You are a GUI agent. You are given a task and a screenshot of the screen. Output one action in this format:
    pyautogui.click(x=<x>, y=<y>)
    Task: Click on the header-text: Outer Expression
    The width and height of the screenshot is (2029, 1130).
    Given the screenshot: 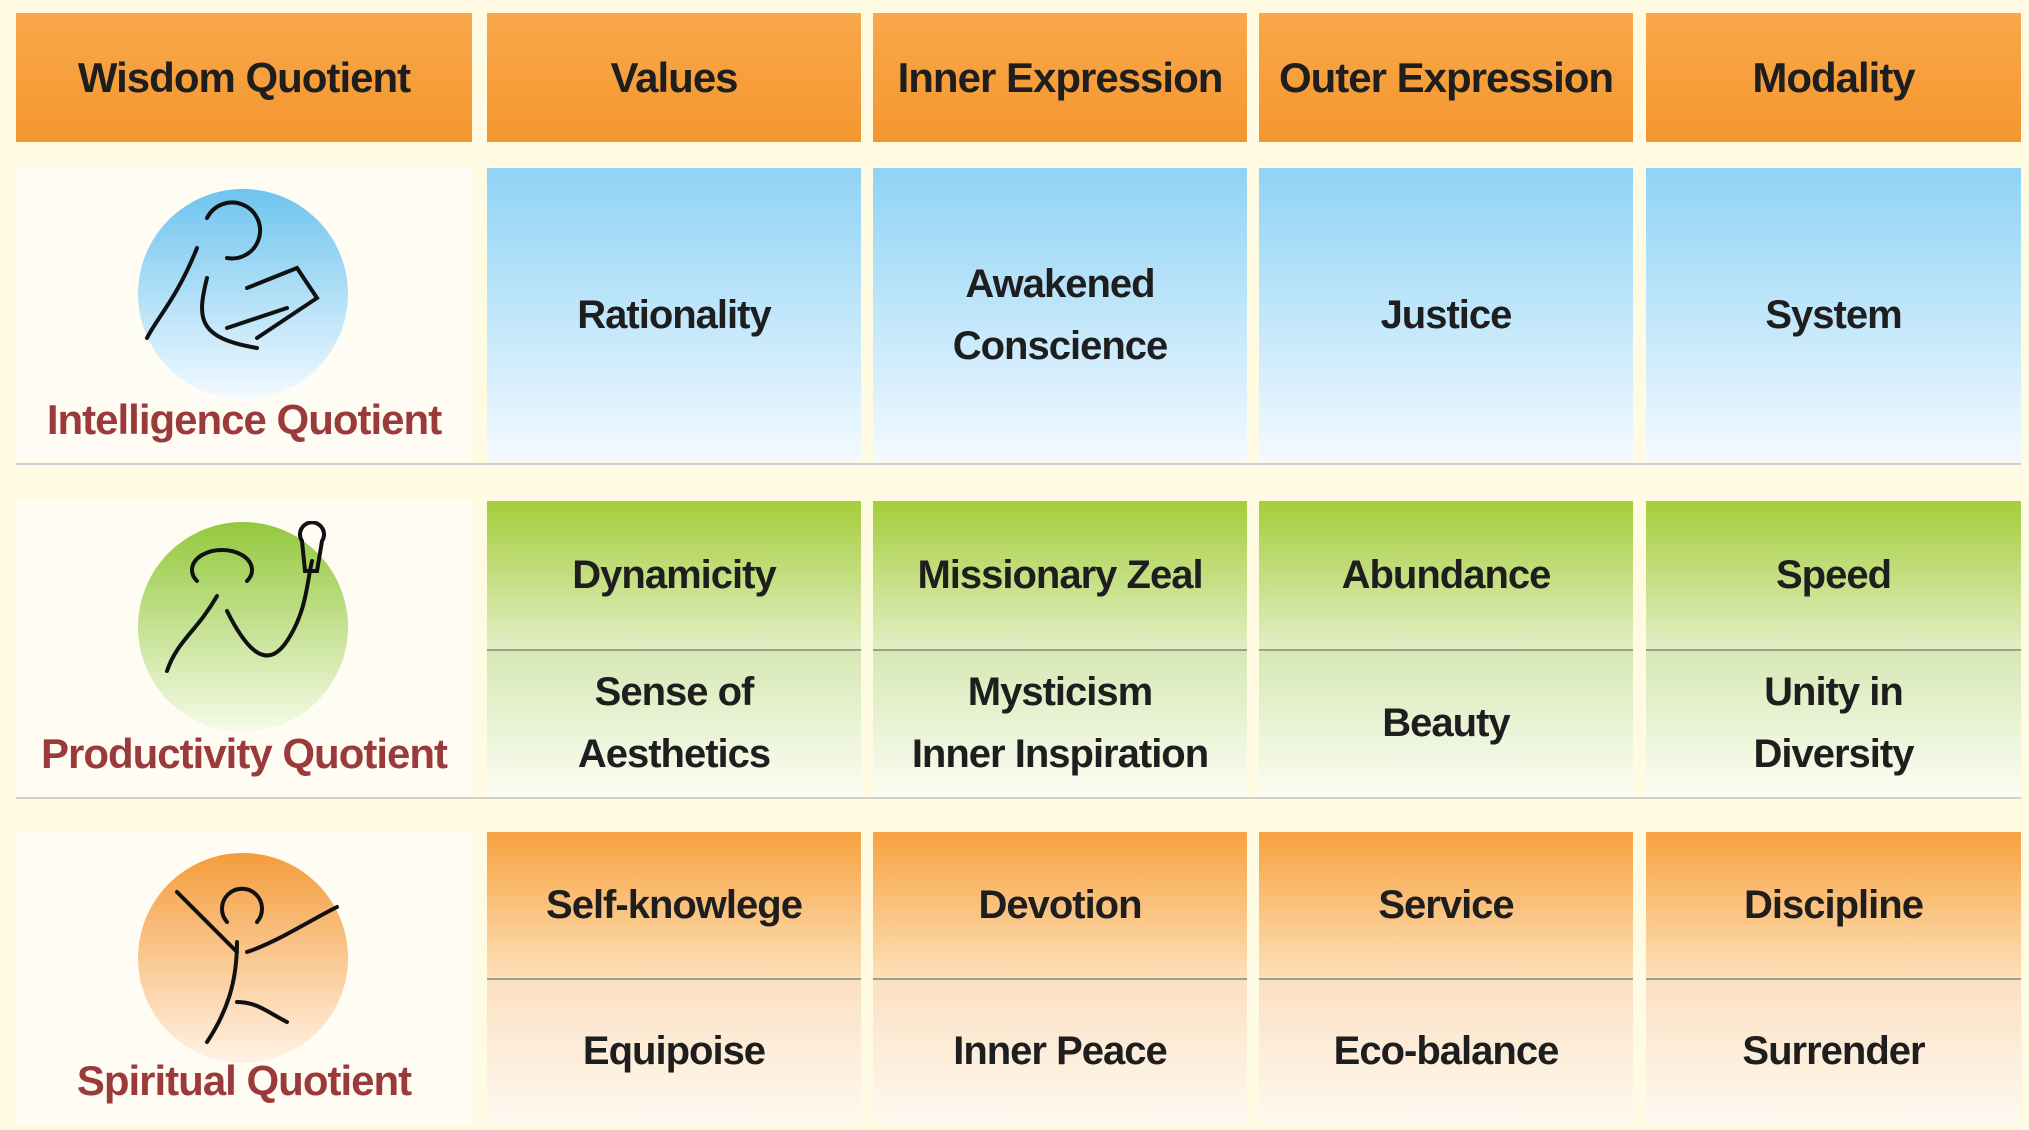 What is the action you would take?
    pyautogui.click(x=1446, y=77)
    